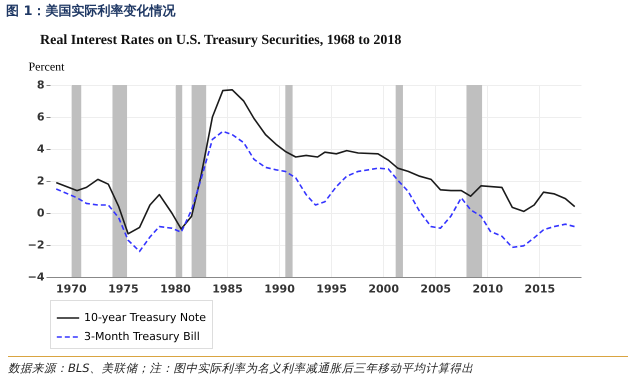  I want to click on source-note: 数据来源：BLS、美联储；注：图中实际利率为名义利率减通胀后三年移动平均计算得出, so click(241, 368).